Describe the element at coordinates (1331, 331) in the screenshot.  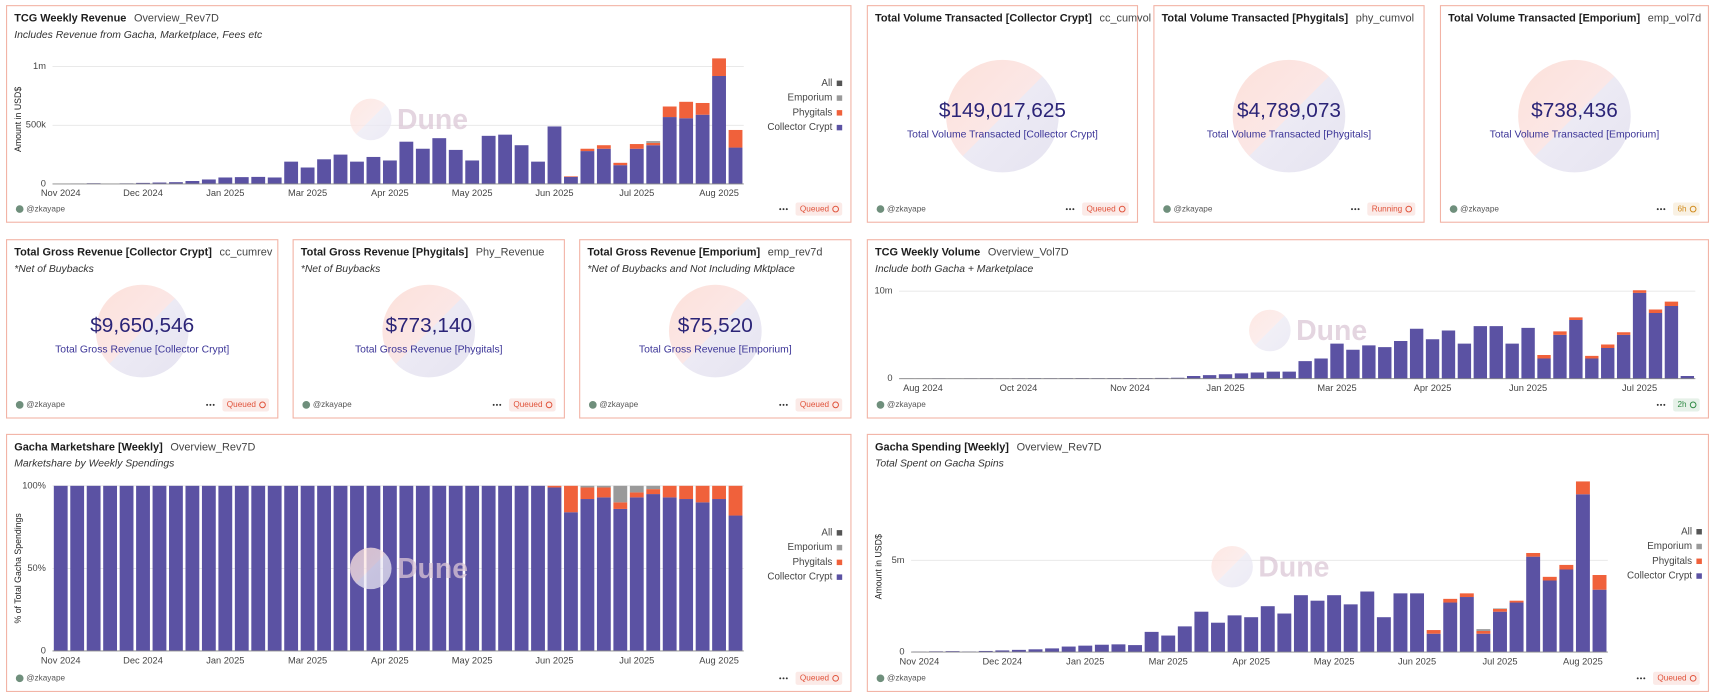
I see `watermark: Dune` at that location.